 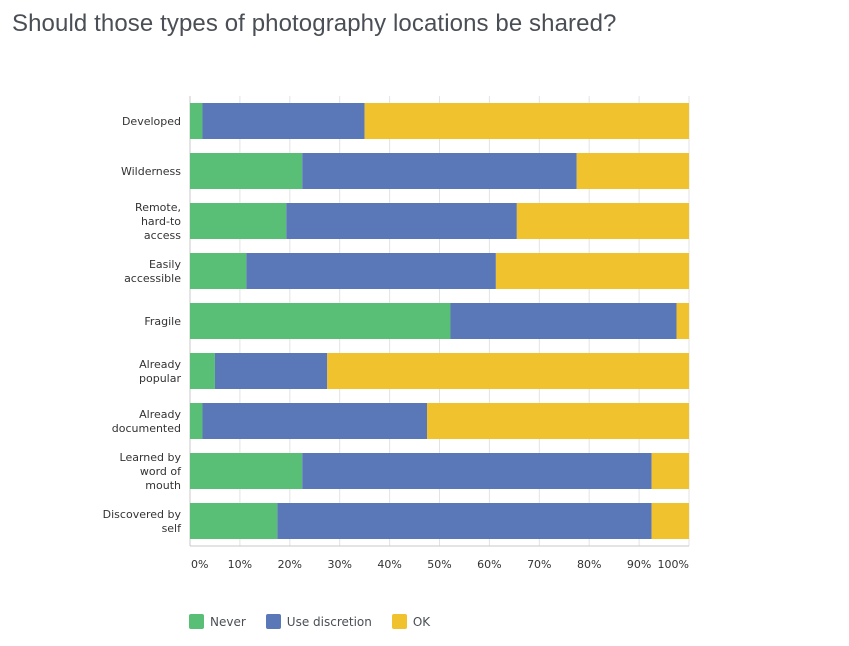 What do you see at coordinates (151, 121) in the screenshot?
I see `category-label: Developed` at bounding box center [151, 121].